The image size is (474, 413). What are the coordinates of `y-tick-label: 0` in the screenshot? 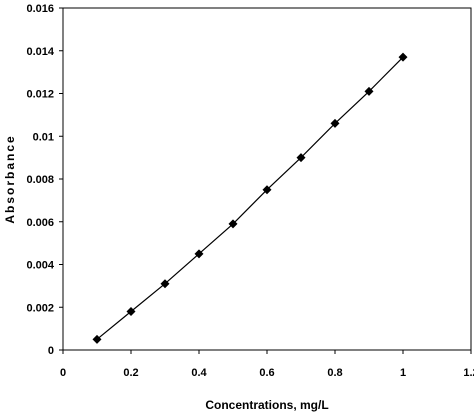 It's located at (51, 351).